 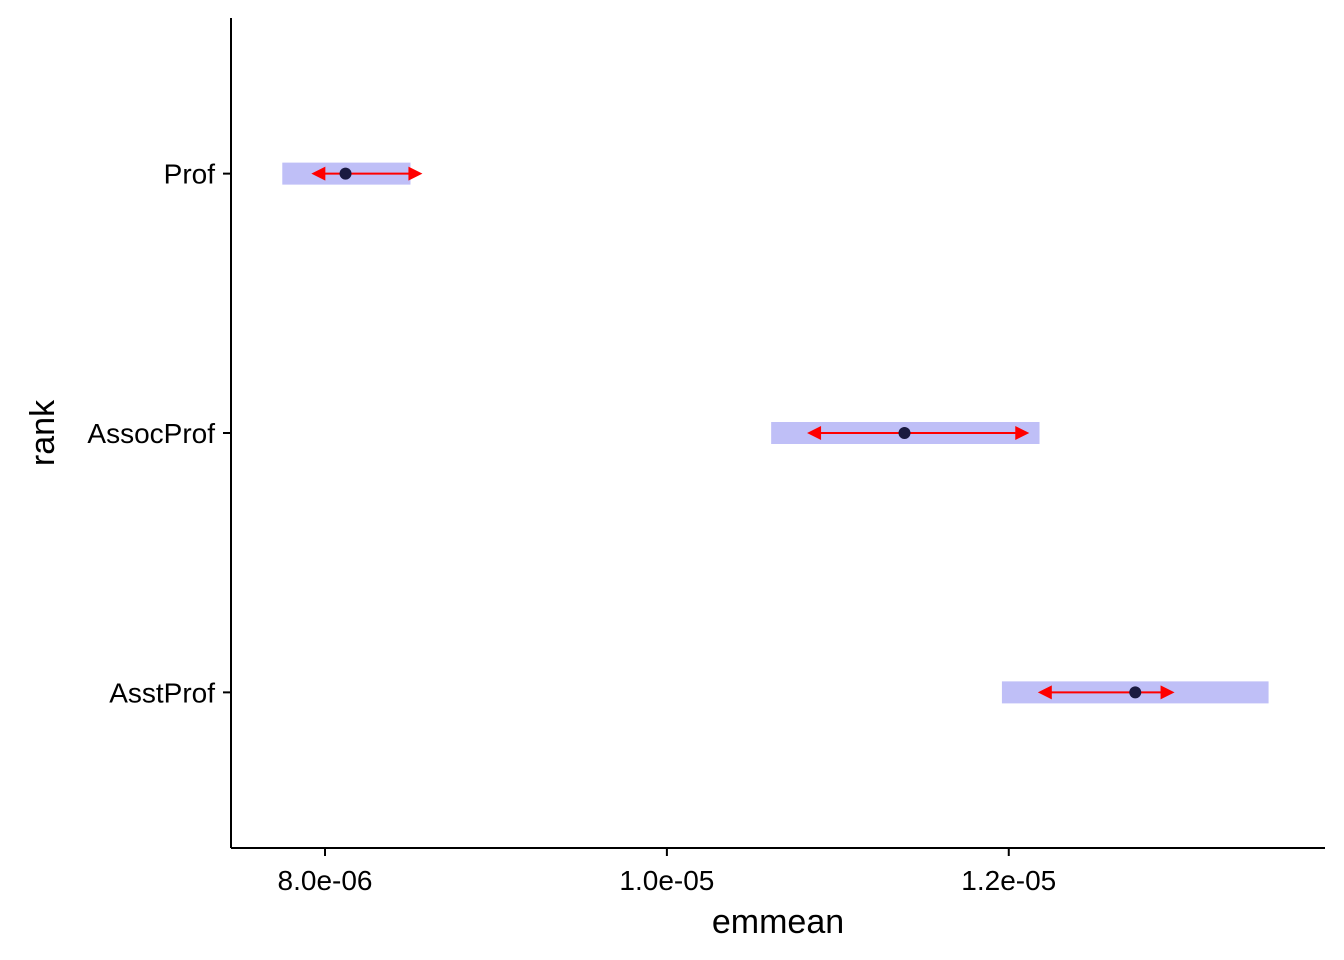 What do you see at coordinates (43, 432) in the screenshot?
I see `y-axis-title: rank` at bounding box center [43, 432].